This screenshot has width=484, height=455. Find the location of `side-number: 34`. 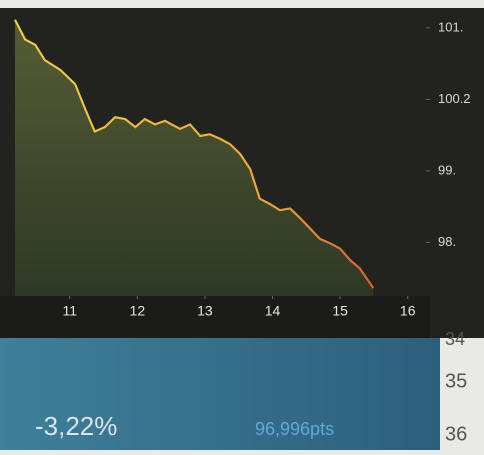

side-number: 34 is located at coordinates (455, 339).